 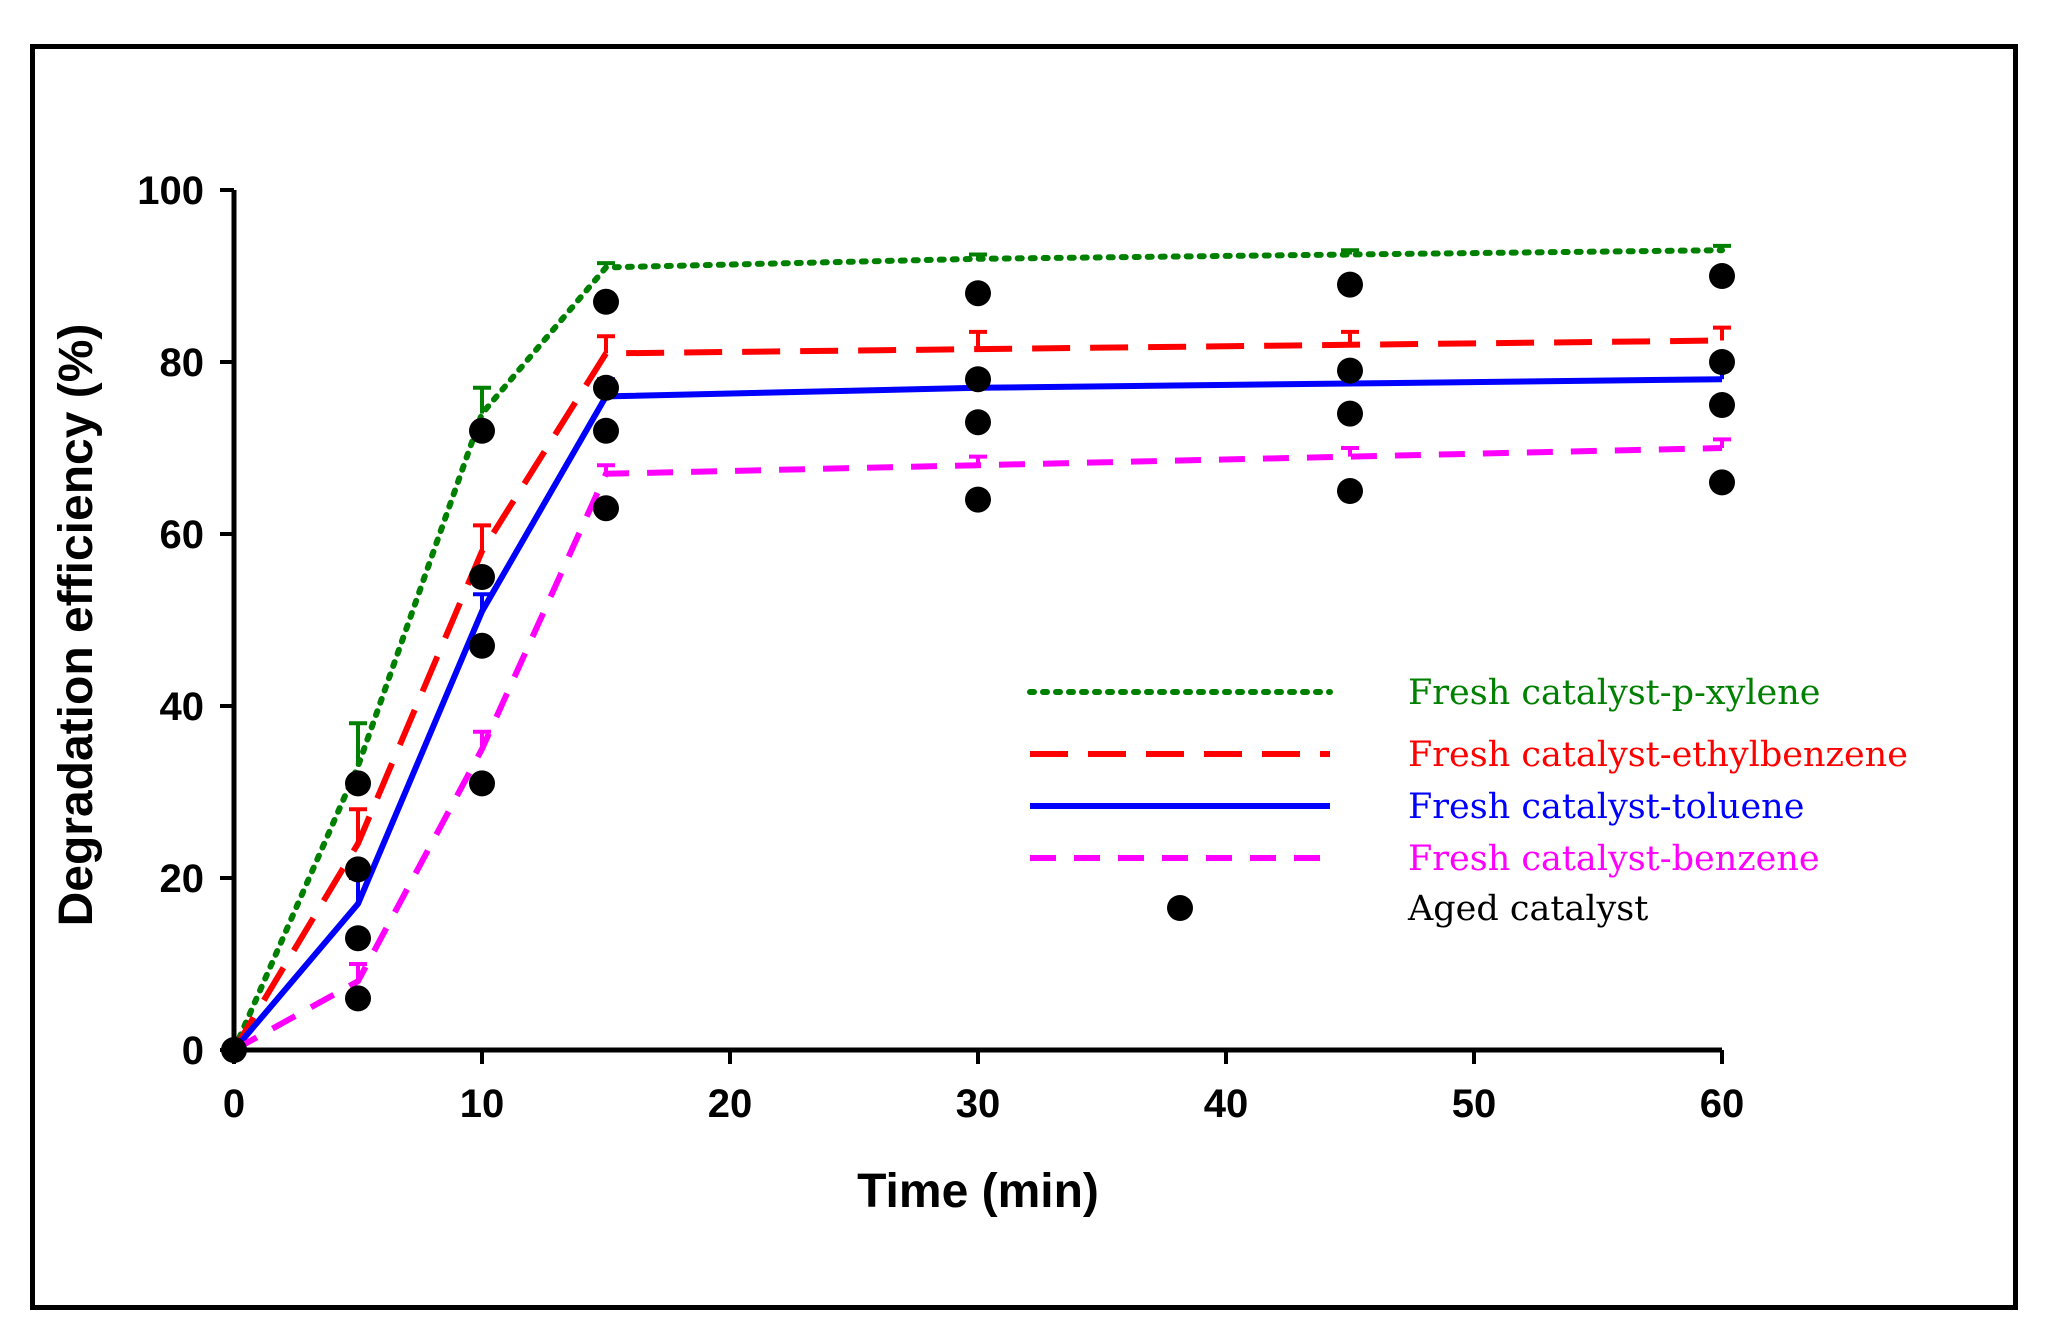 I want to click on legend-label: Aged catalyst, so click(x=1527, y=909).